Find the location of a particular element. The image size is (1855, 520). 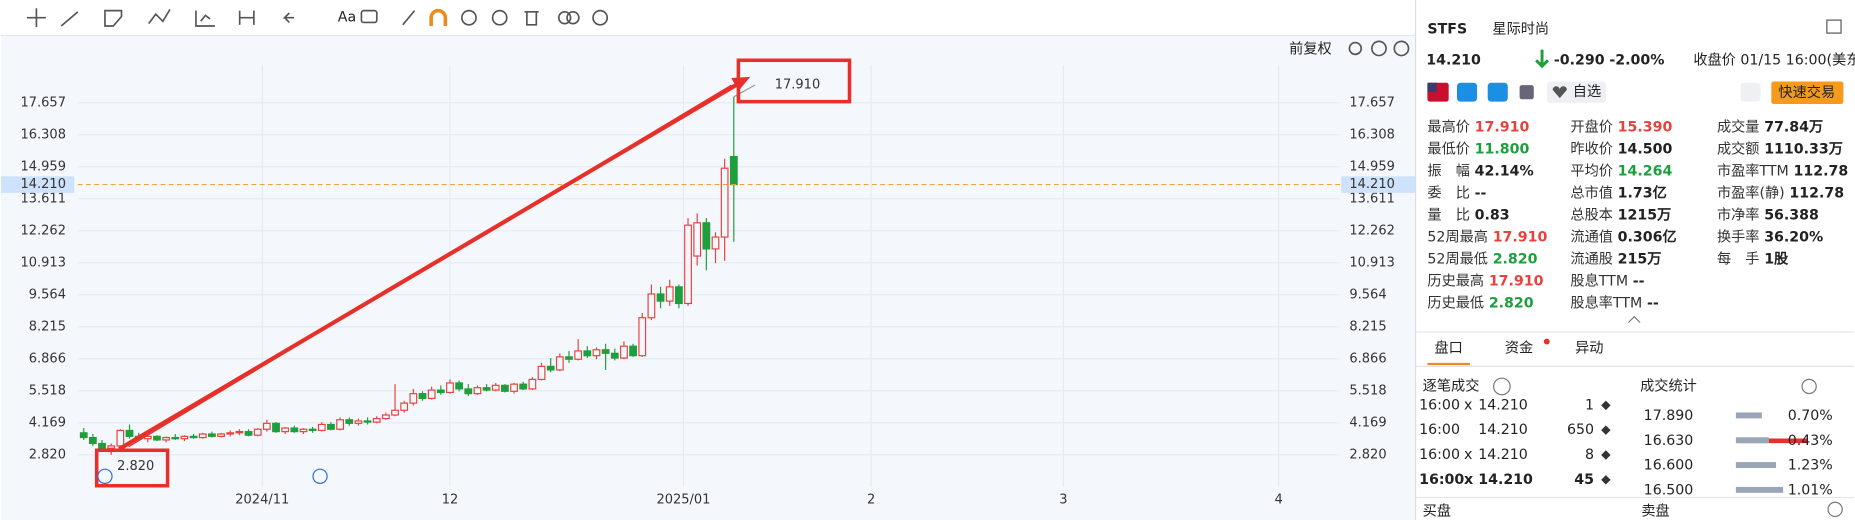

y-tick-label-right: 2.820 is located at coordinates (1367, 454).